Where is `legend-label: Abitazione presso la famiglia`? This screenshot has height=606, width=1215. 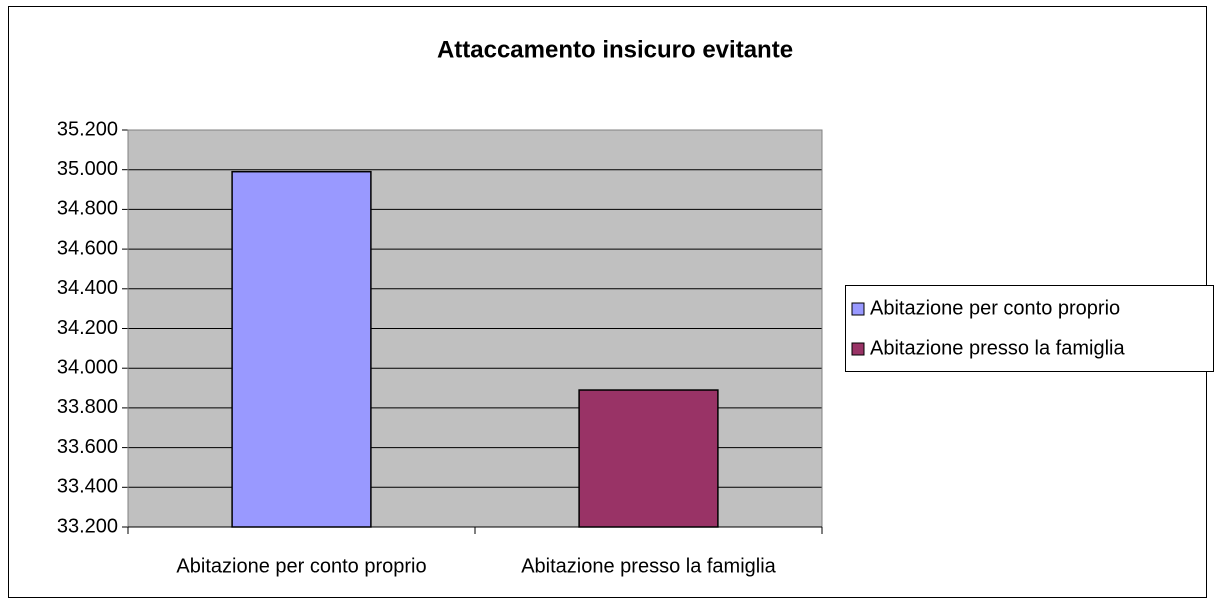 legend-label: Abitazione presso la famiglia is located at coordinates (997, 348).